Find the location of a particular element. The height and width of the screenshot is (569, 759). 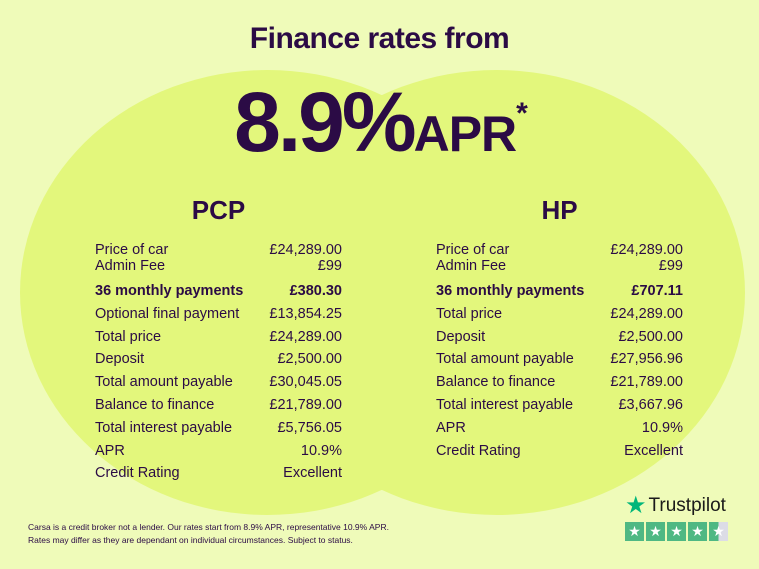

table-row: Total amount payable £30,045.05 is located at coordinates (218, 382).